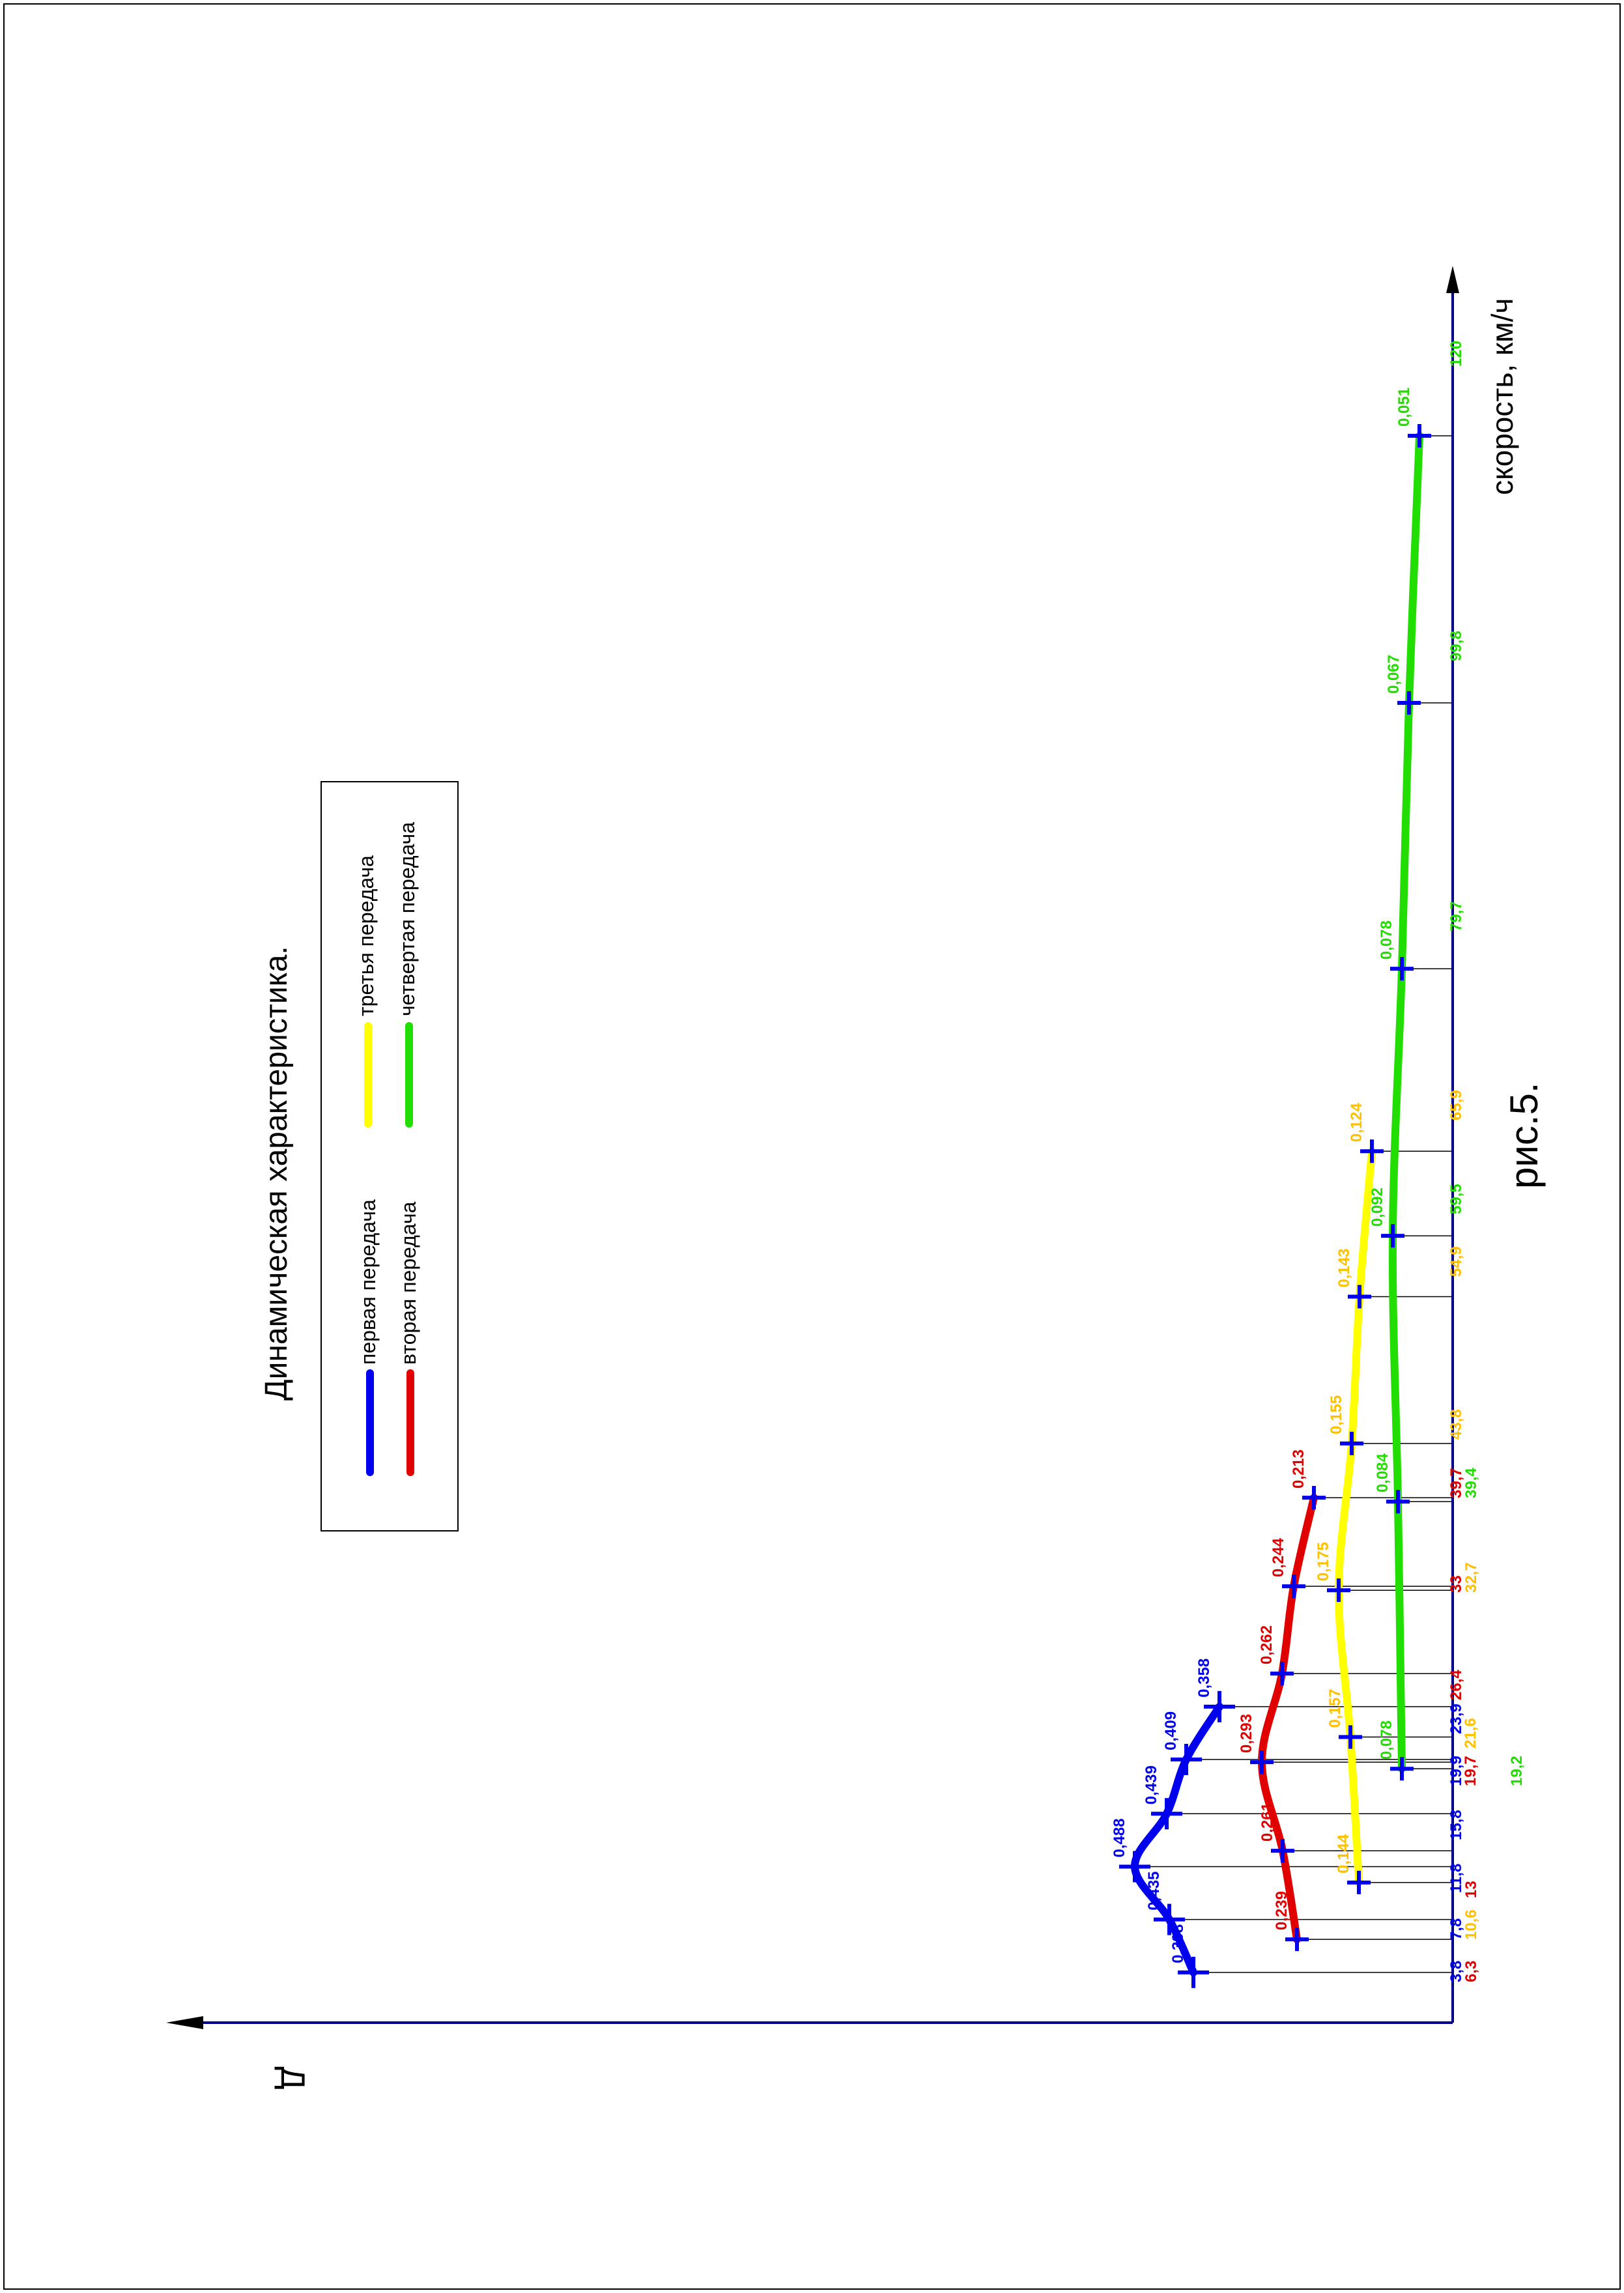 The image size is (1624, 2293). What do you see at coordinates (1452, 279) in the screenshot?
I see `x-axis-arrow` at bounding box center [1452, 279].